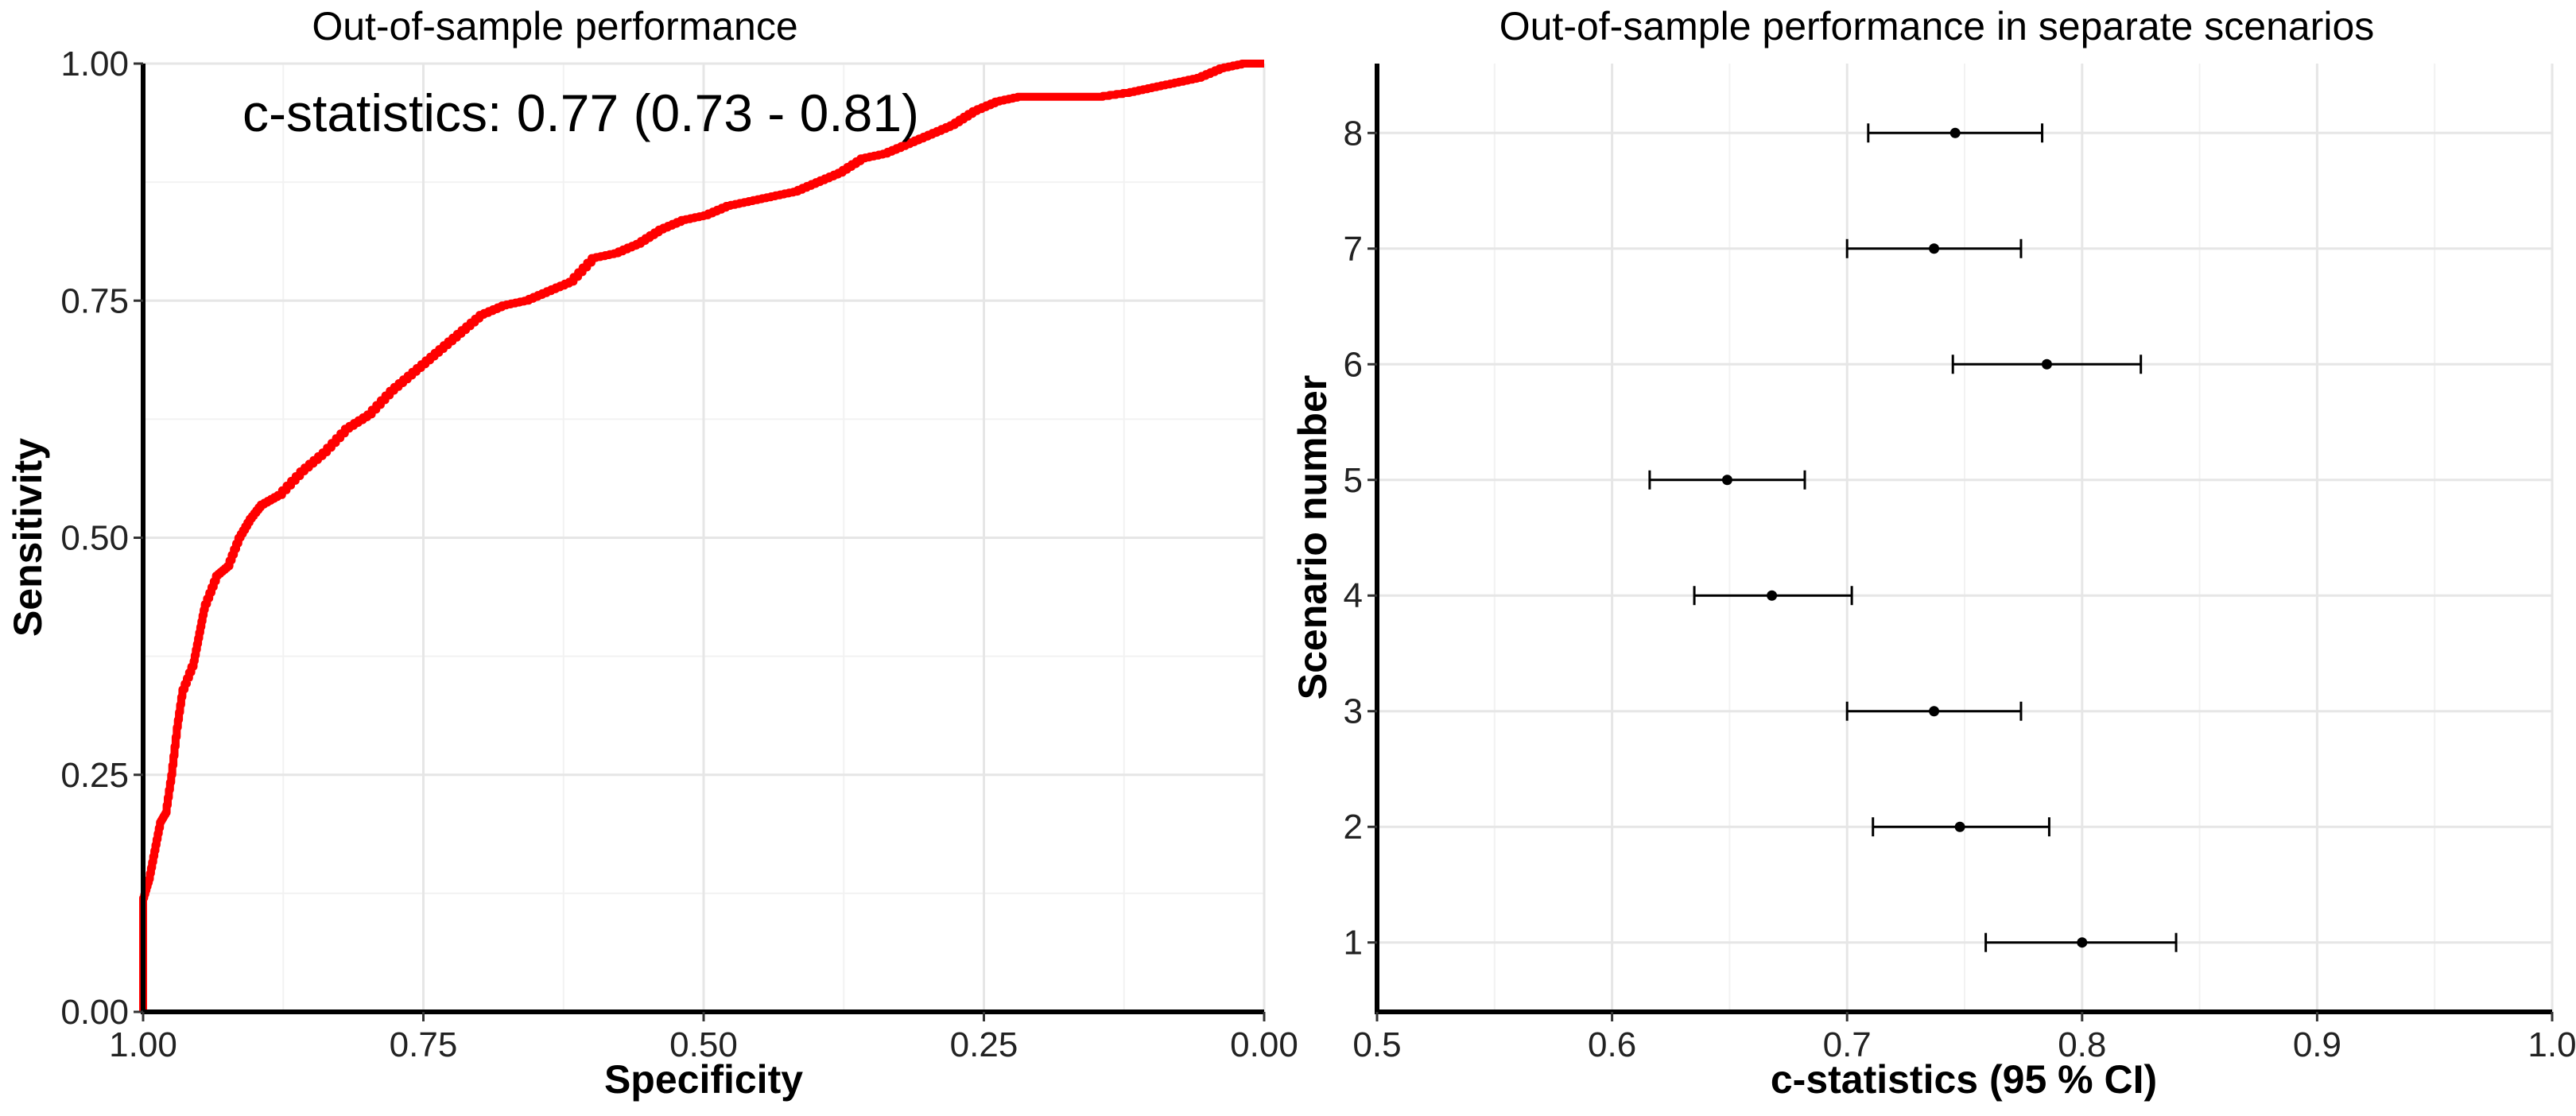 The image size is (2576, 1116). Describe the element at coordinates (1354, 943) in the screenshot. I see `forest-y-tick-label: 1` at that location.